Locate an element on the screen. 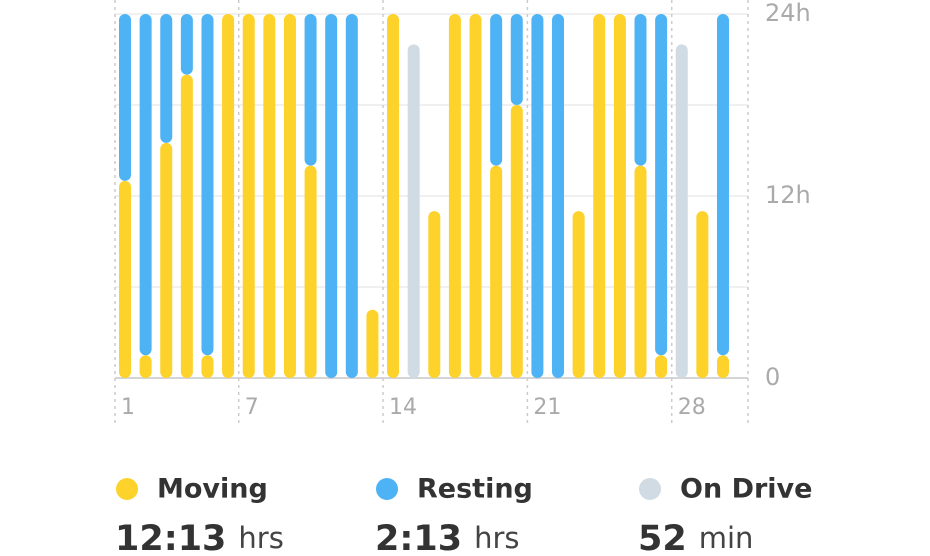 The height and width of the screenshot is (556, 930). total-value: 12:13 is located at coordinates (170, 537).